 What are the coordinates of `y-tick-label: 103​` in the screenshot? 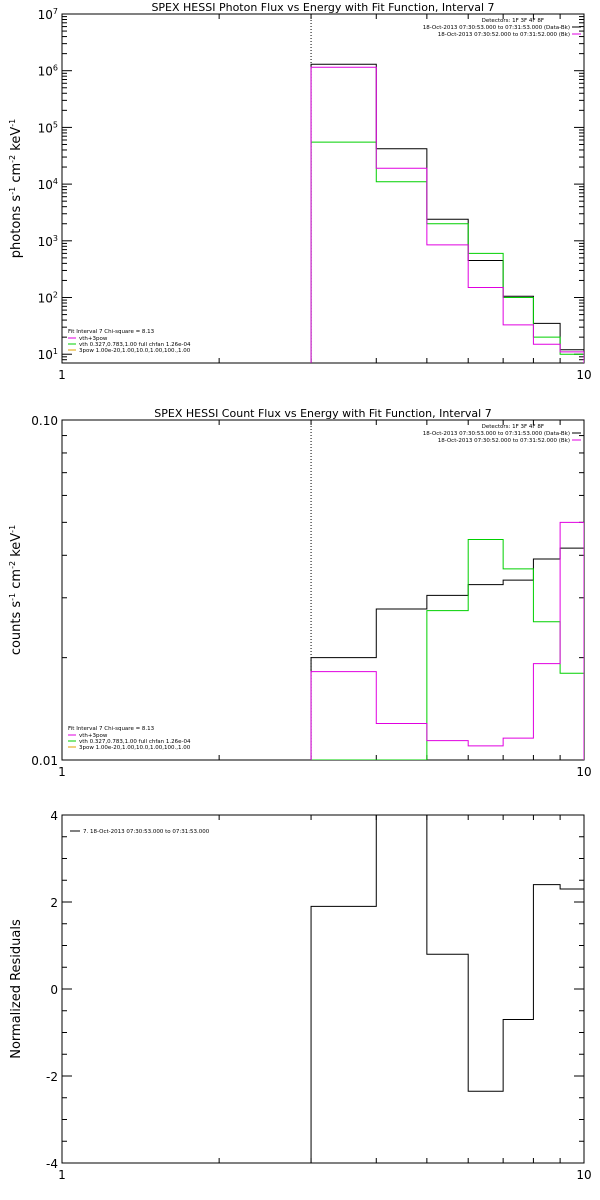 It's located at (48, 241).